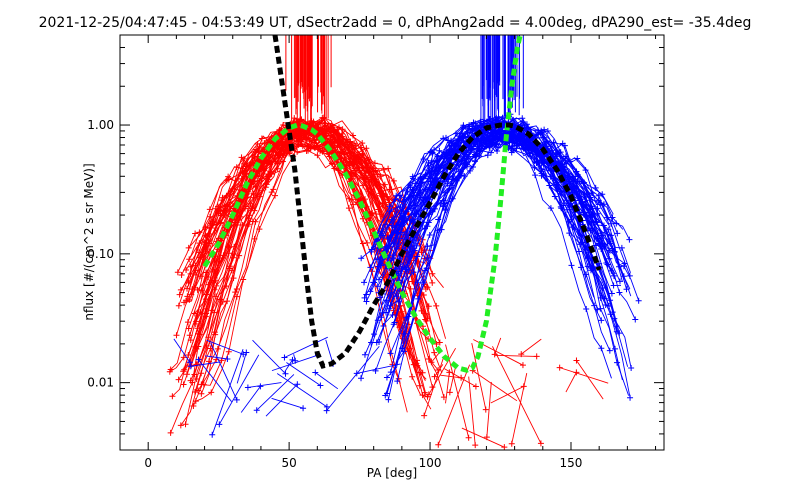  I want to click on x-tick-label: 0, so click(148, 463).